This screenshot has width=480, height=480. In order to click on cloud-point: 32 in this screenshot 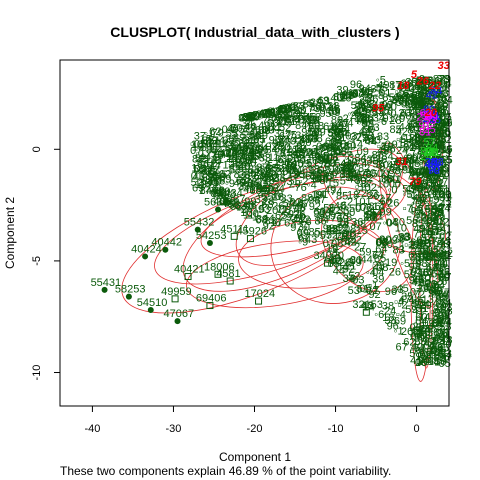, I will do `click(359, 112)`.